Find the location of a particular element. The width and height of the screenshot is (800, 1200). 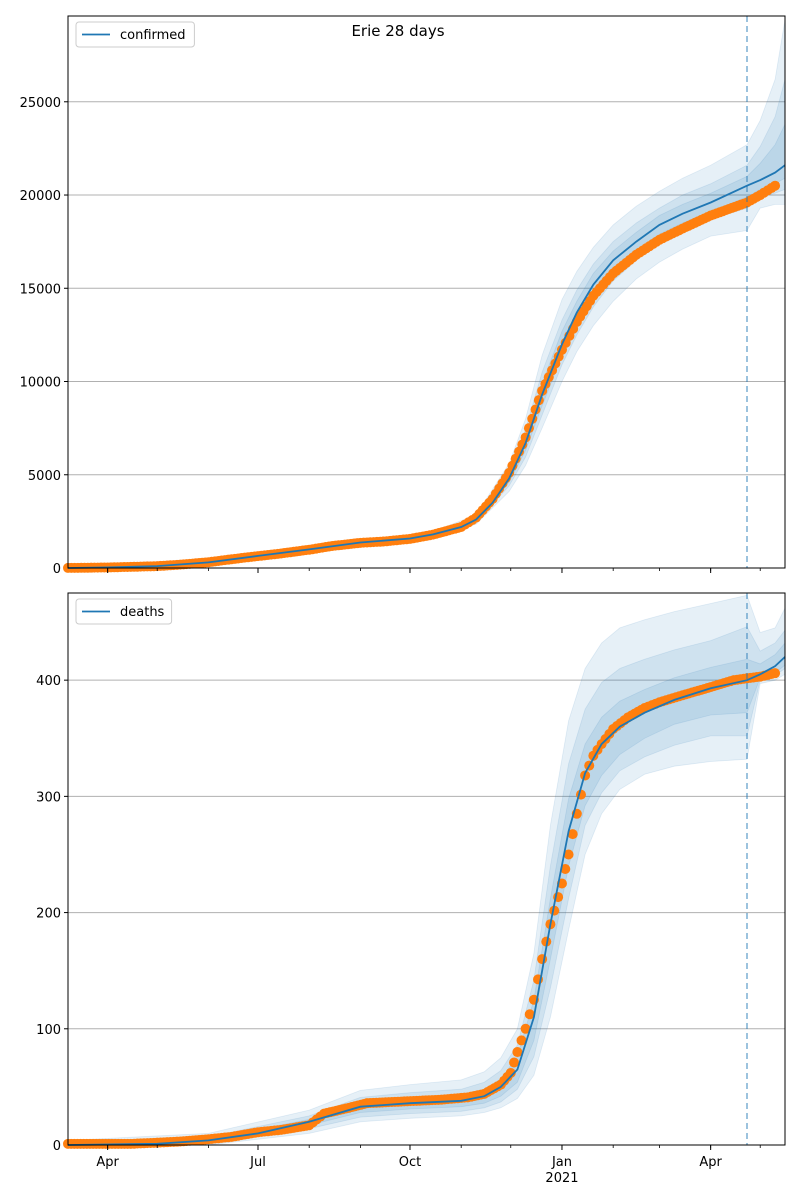

y-tick-label: 400 is located at coordinates (48, 681).